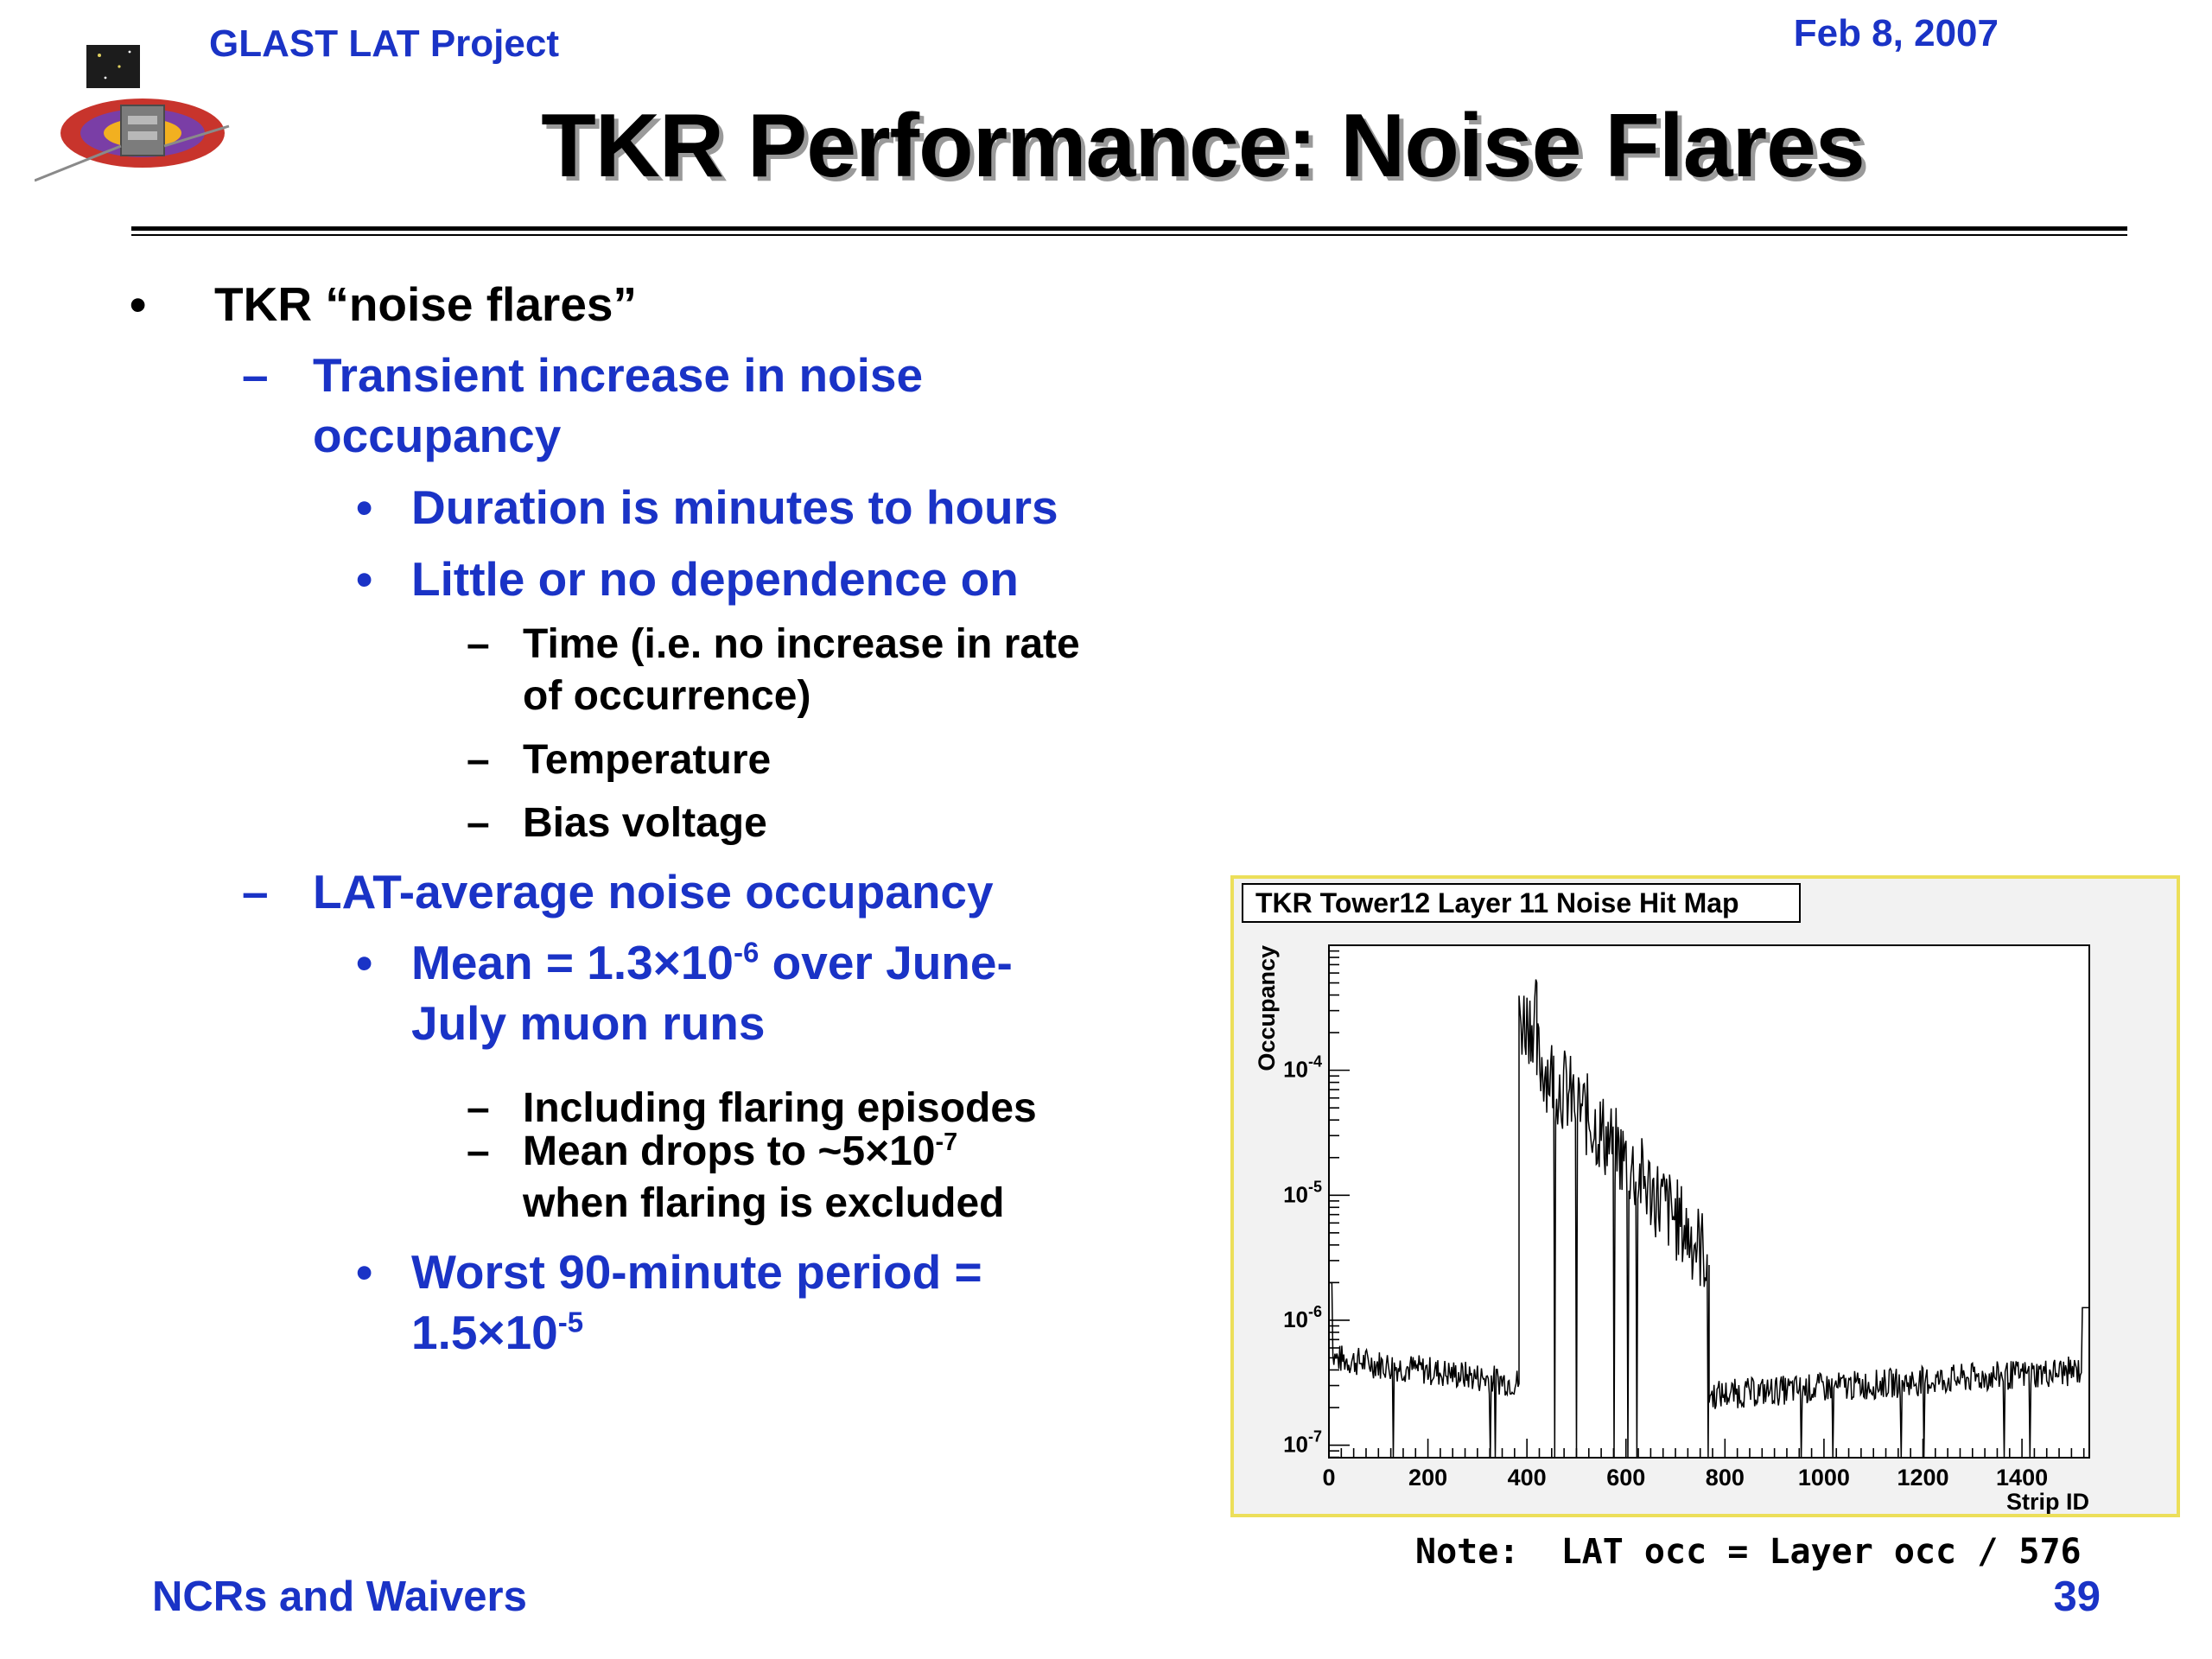  What do you see at coordinates (696, 1272) in the screenshot?
I see `bullet-text: Worst 90-minute period =` at bounding box center [696, 1272].